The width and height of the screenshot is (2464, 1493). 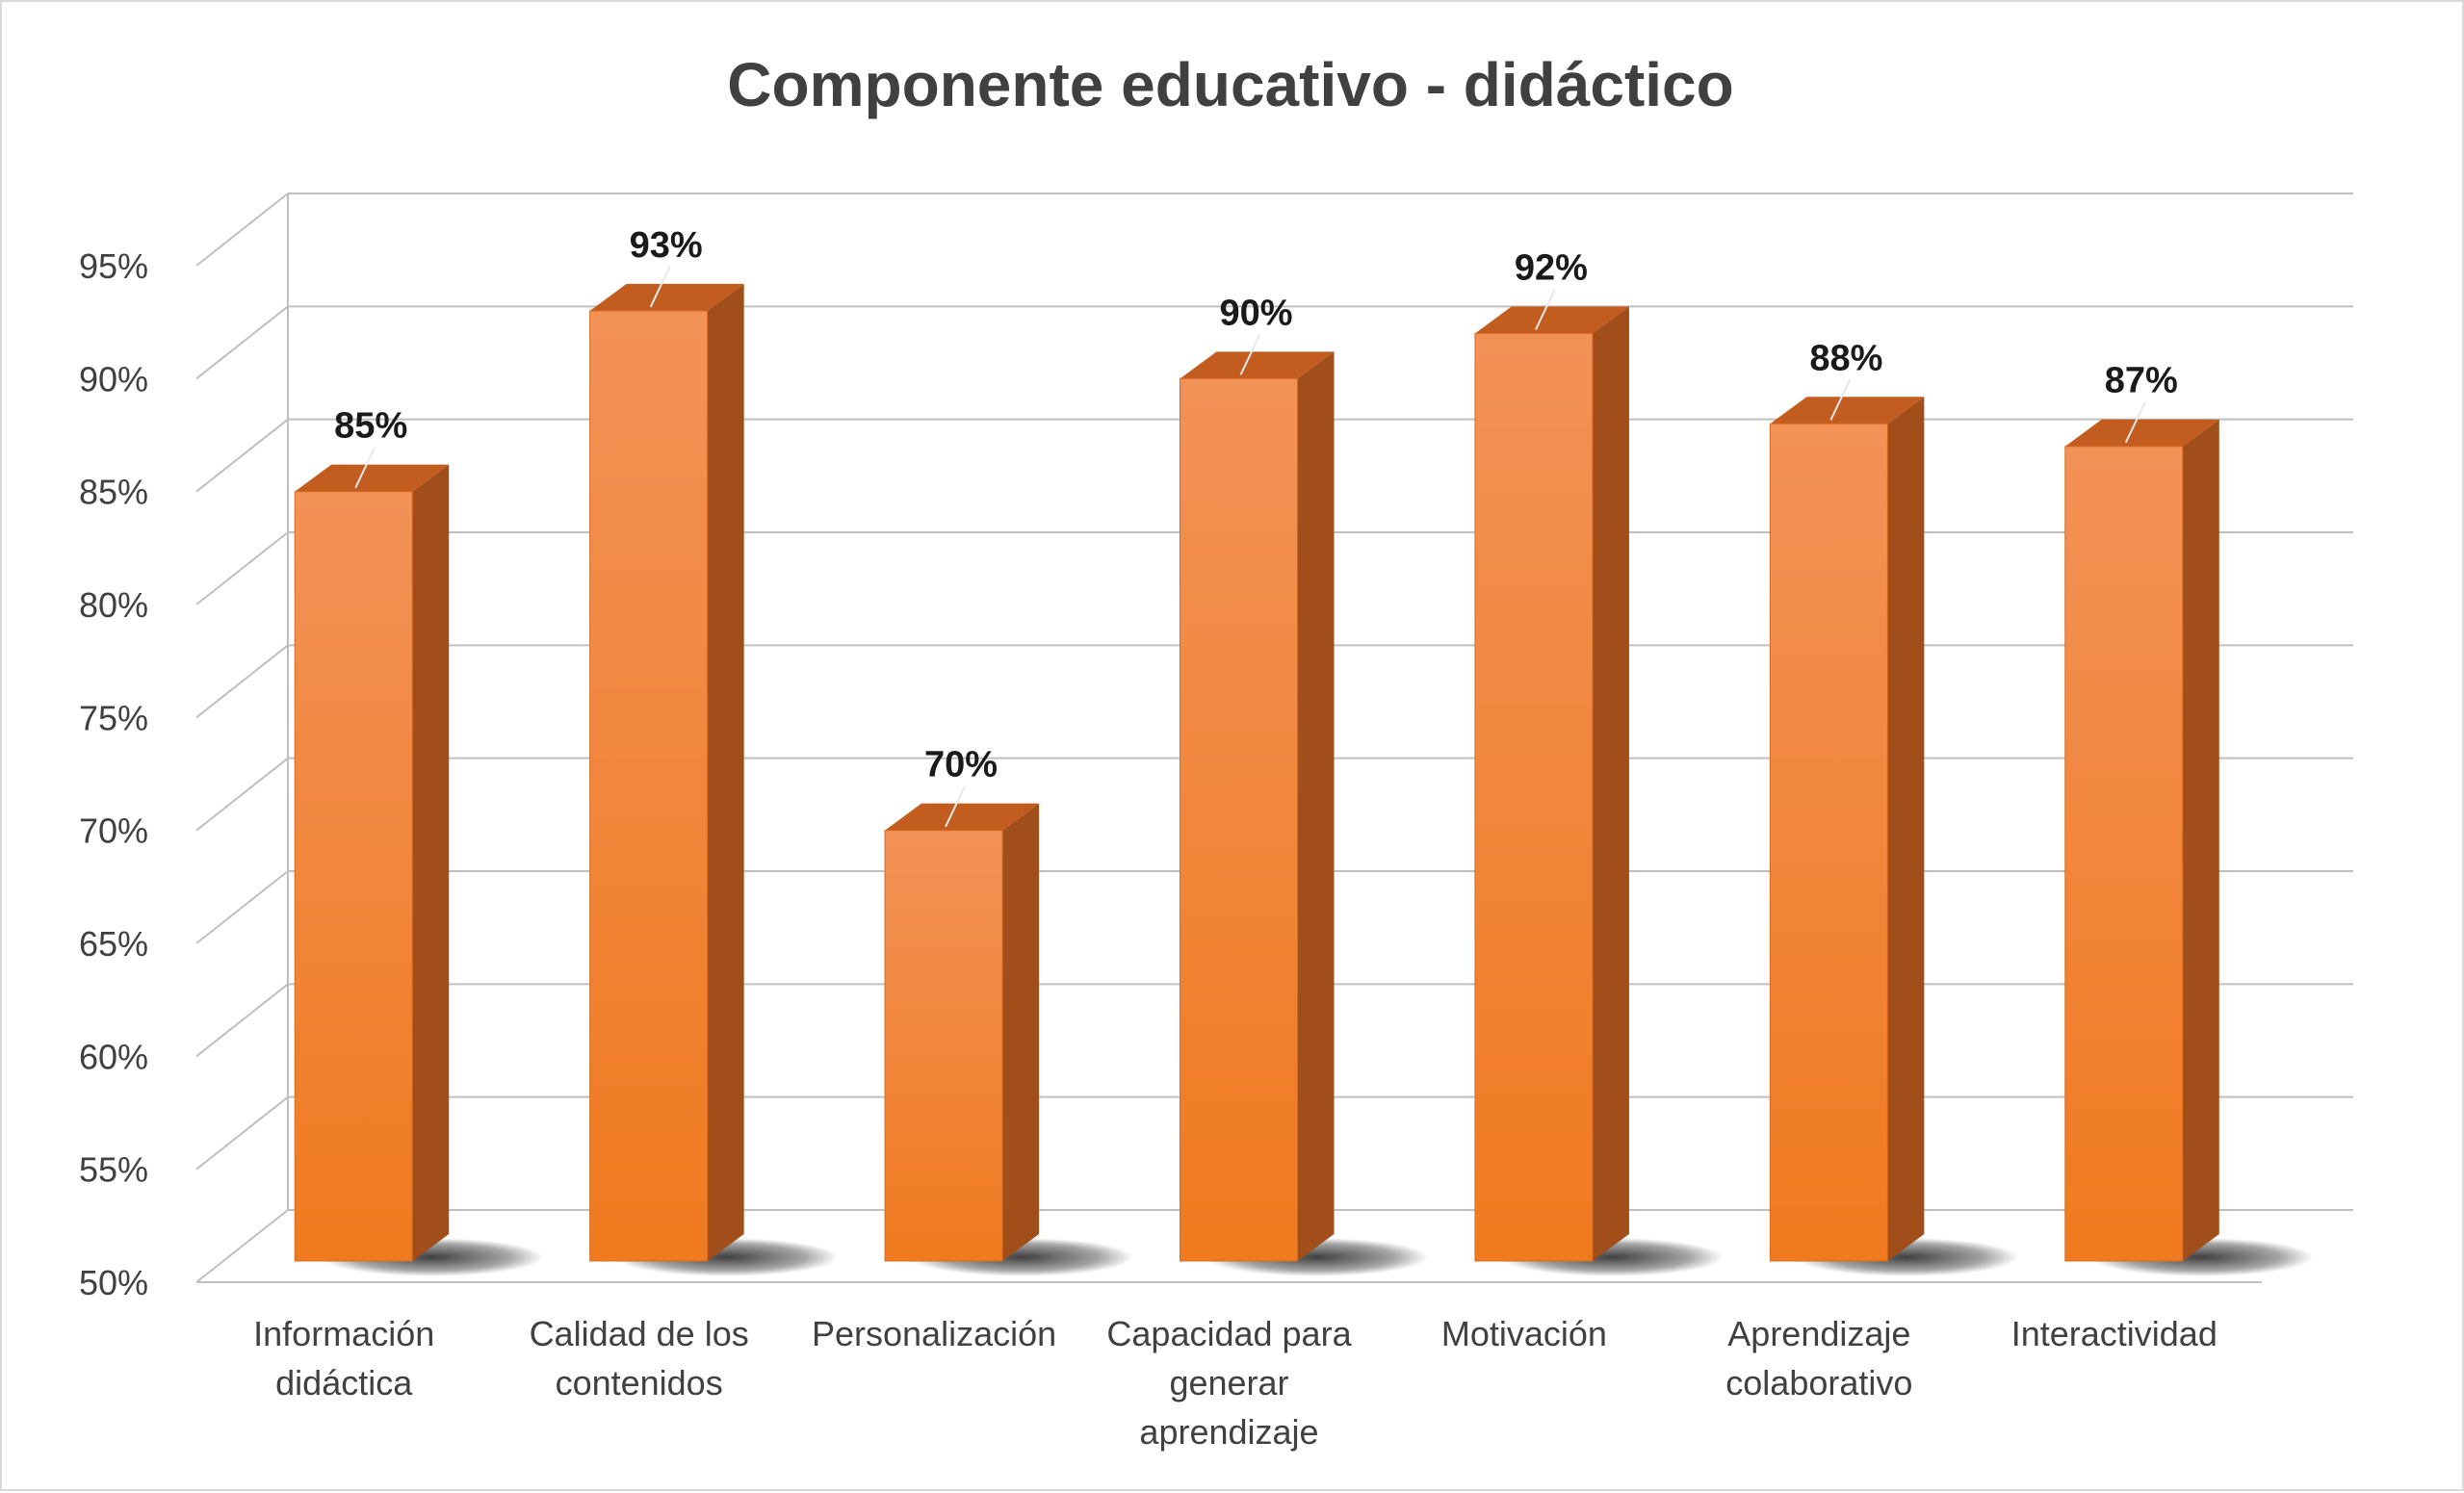 What do you see at coordinates (1255, 313) in the screenshot?
I see `data-label: 90%` at bounding box center [1255, 313].